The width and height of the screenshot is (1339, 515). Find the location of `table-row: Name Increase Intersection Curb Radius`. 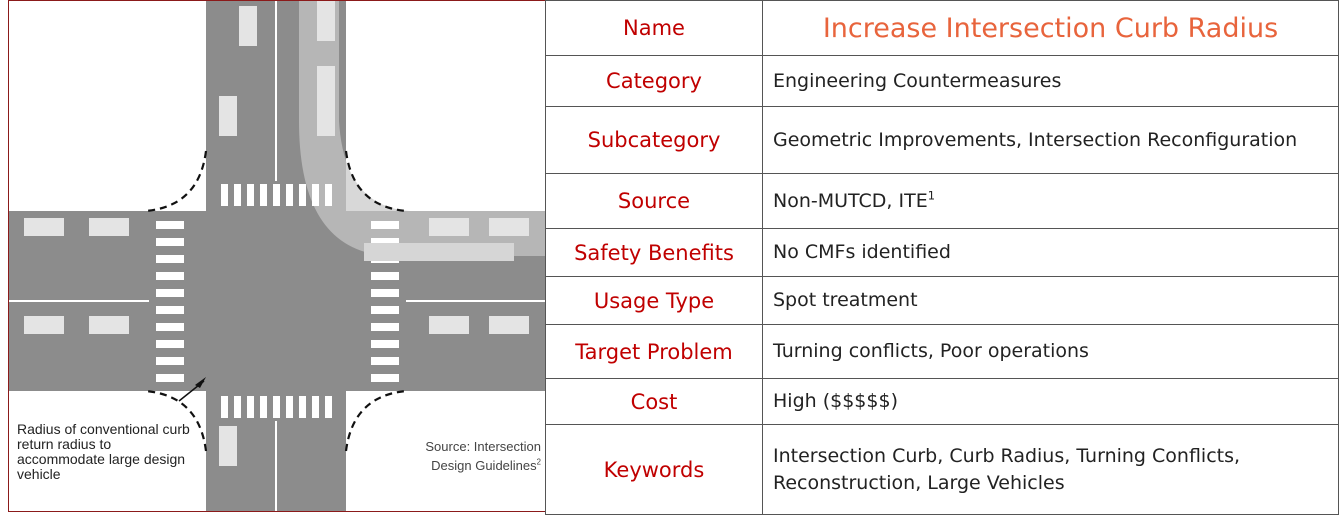

table-row: Name Increase Intersection Curb Radius is located at coordinates (942, 28).